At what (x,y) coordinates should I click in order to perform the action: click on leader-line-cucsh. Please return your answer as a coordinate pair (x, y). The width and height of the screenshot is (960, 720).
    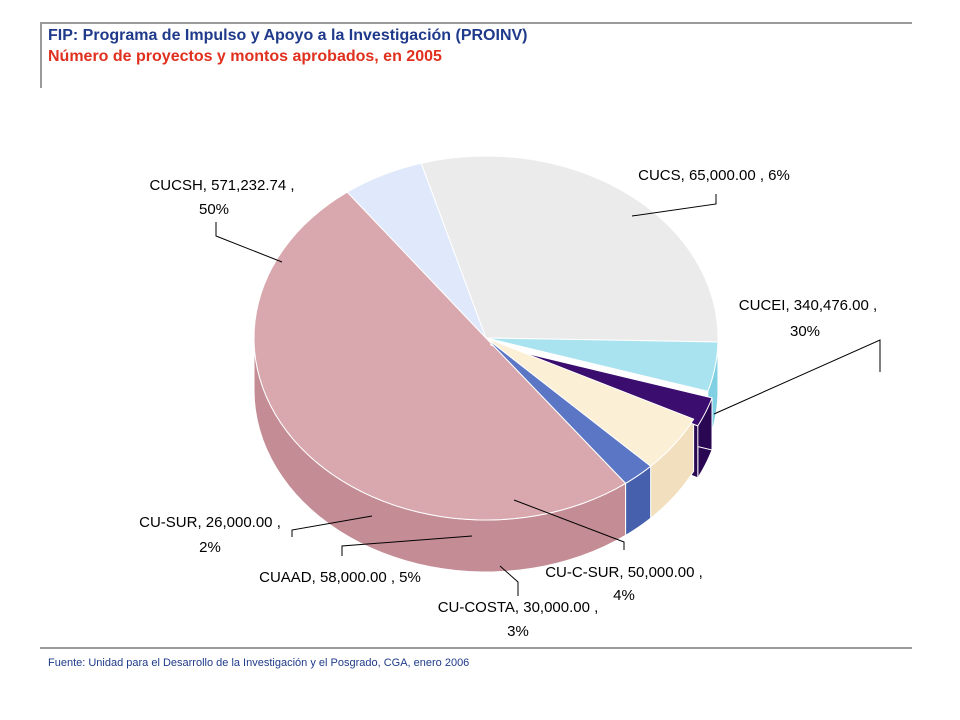
    Looking at the image, I should click on (249, 242).